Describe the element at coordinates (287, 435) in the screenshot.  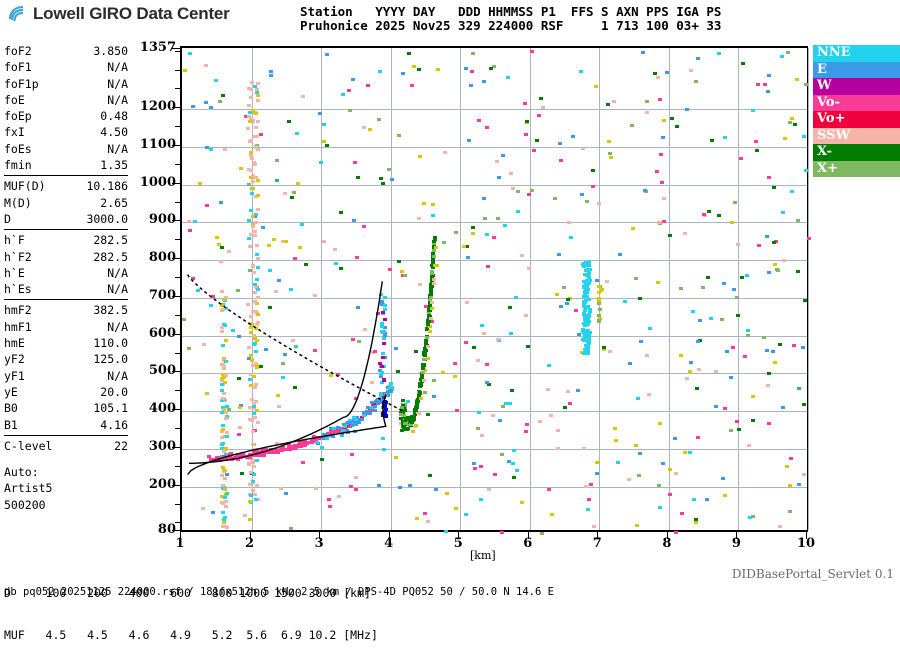
I see `group-height-curve` at that location.